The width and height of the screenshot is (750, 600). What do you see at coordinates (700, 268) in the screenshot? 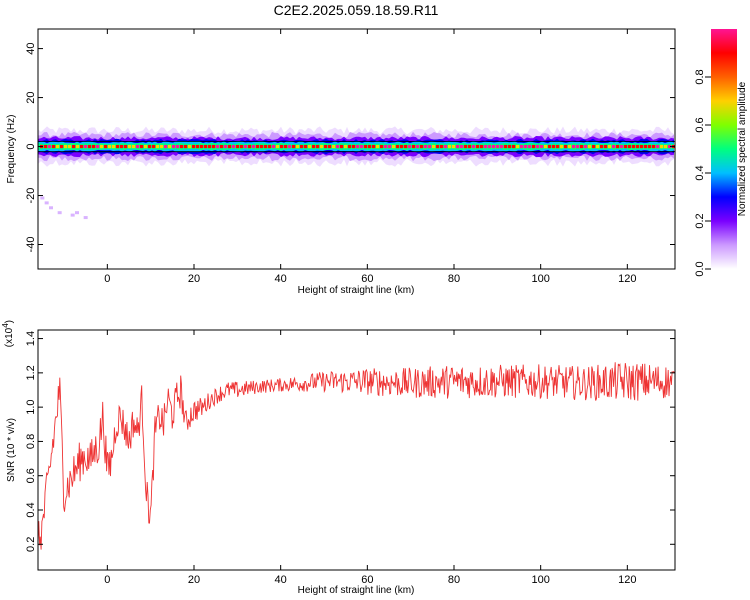
I see `colorbar-tick-label: 0.0` at bounding box center [700, 268].